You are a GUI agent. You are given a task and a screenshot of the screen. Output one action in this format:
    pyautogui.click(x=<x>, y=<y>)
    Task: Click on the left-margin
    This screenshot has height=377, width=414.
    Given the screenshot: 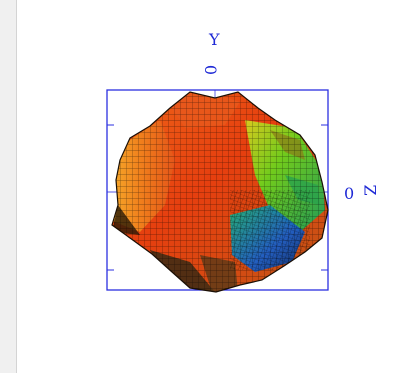 What is the action you would take?
    pyautogui.click(x=8, y=186)
    